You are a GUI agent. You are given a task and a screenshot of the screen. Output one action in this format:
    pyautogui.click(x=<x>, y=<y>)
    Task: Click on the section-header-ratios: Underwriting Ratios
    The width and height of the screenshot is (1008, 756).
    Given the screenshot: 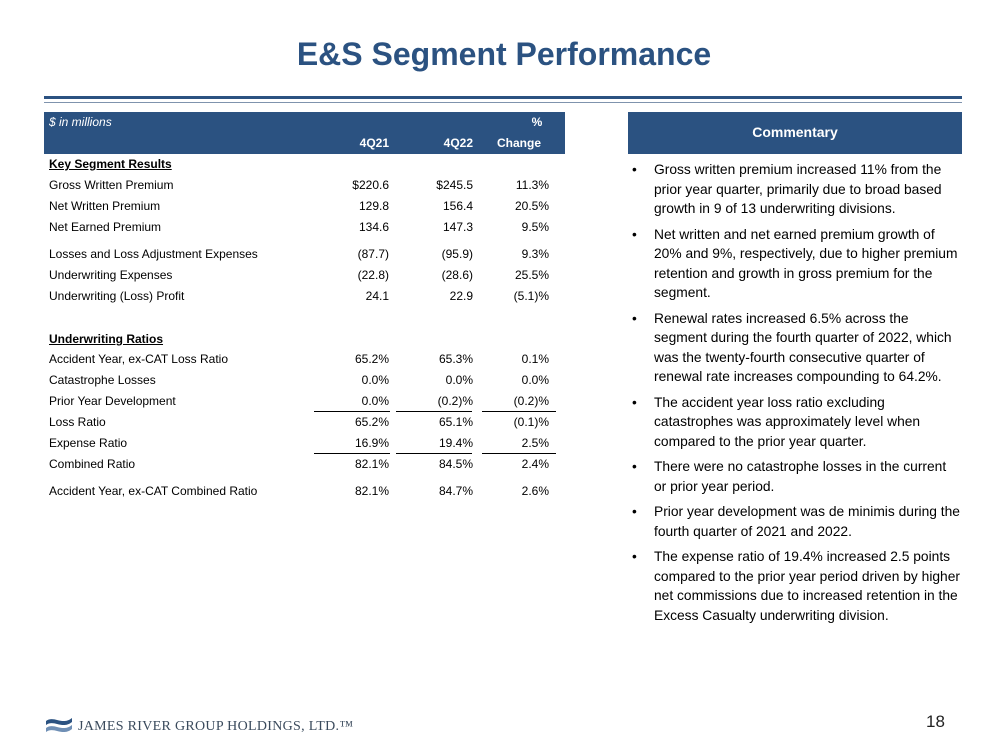 What is the action you would take?
    pyautogui.click(x=304, y=339)
    